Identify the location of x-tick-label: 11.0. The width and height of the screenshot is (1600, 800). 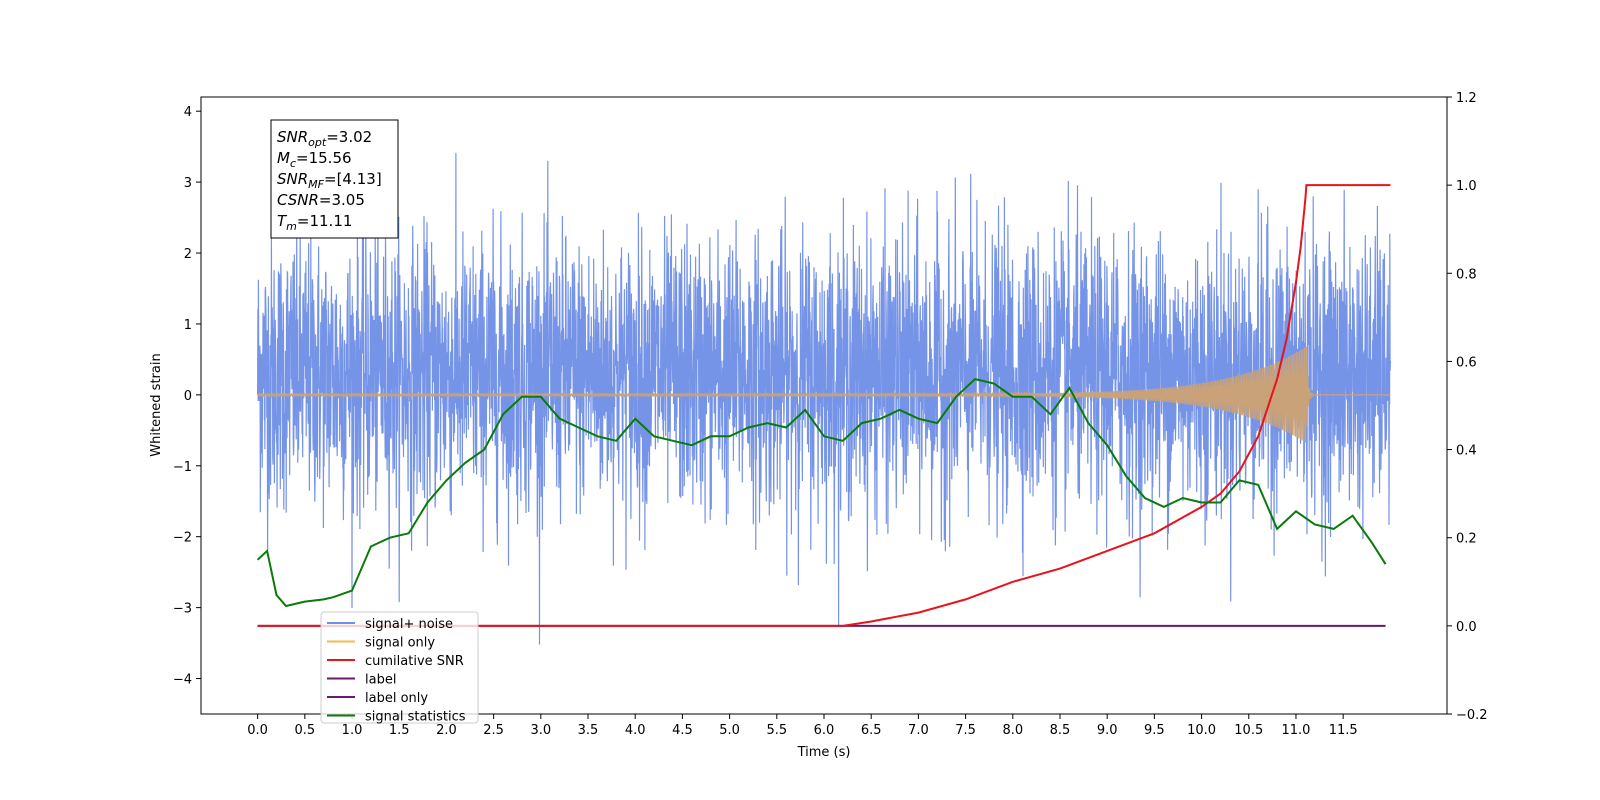
(1295, 730).